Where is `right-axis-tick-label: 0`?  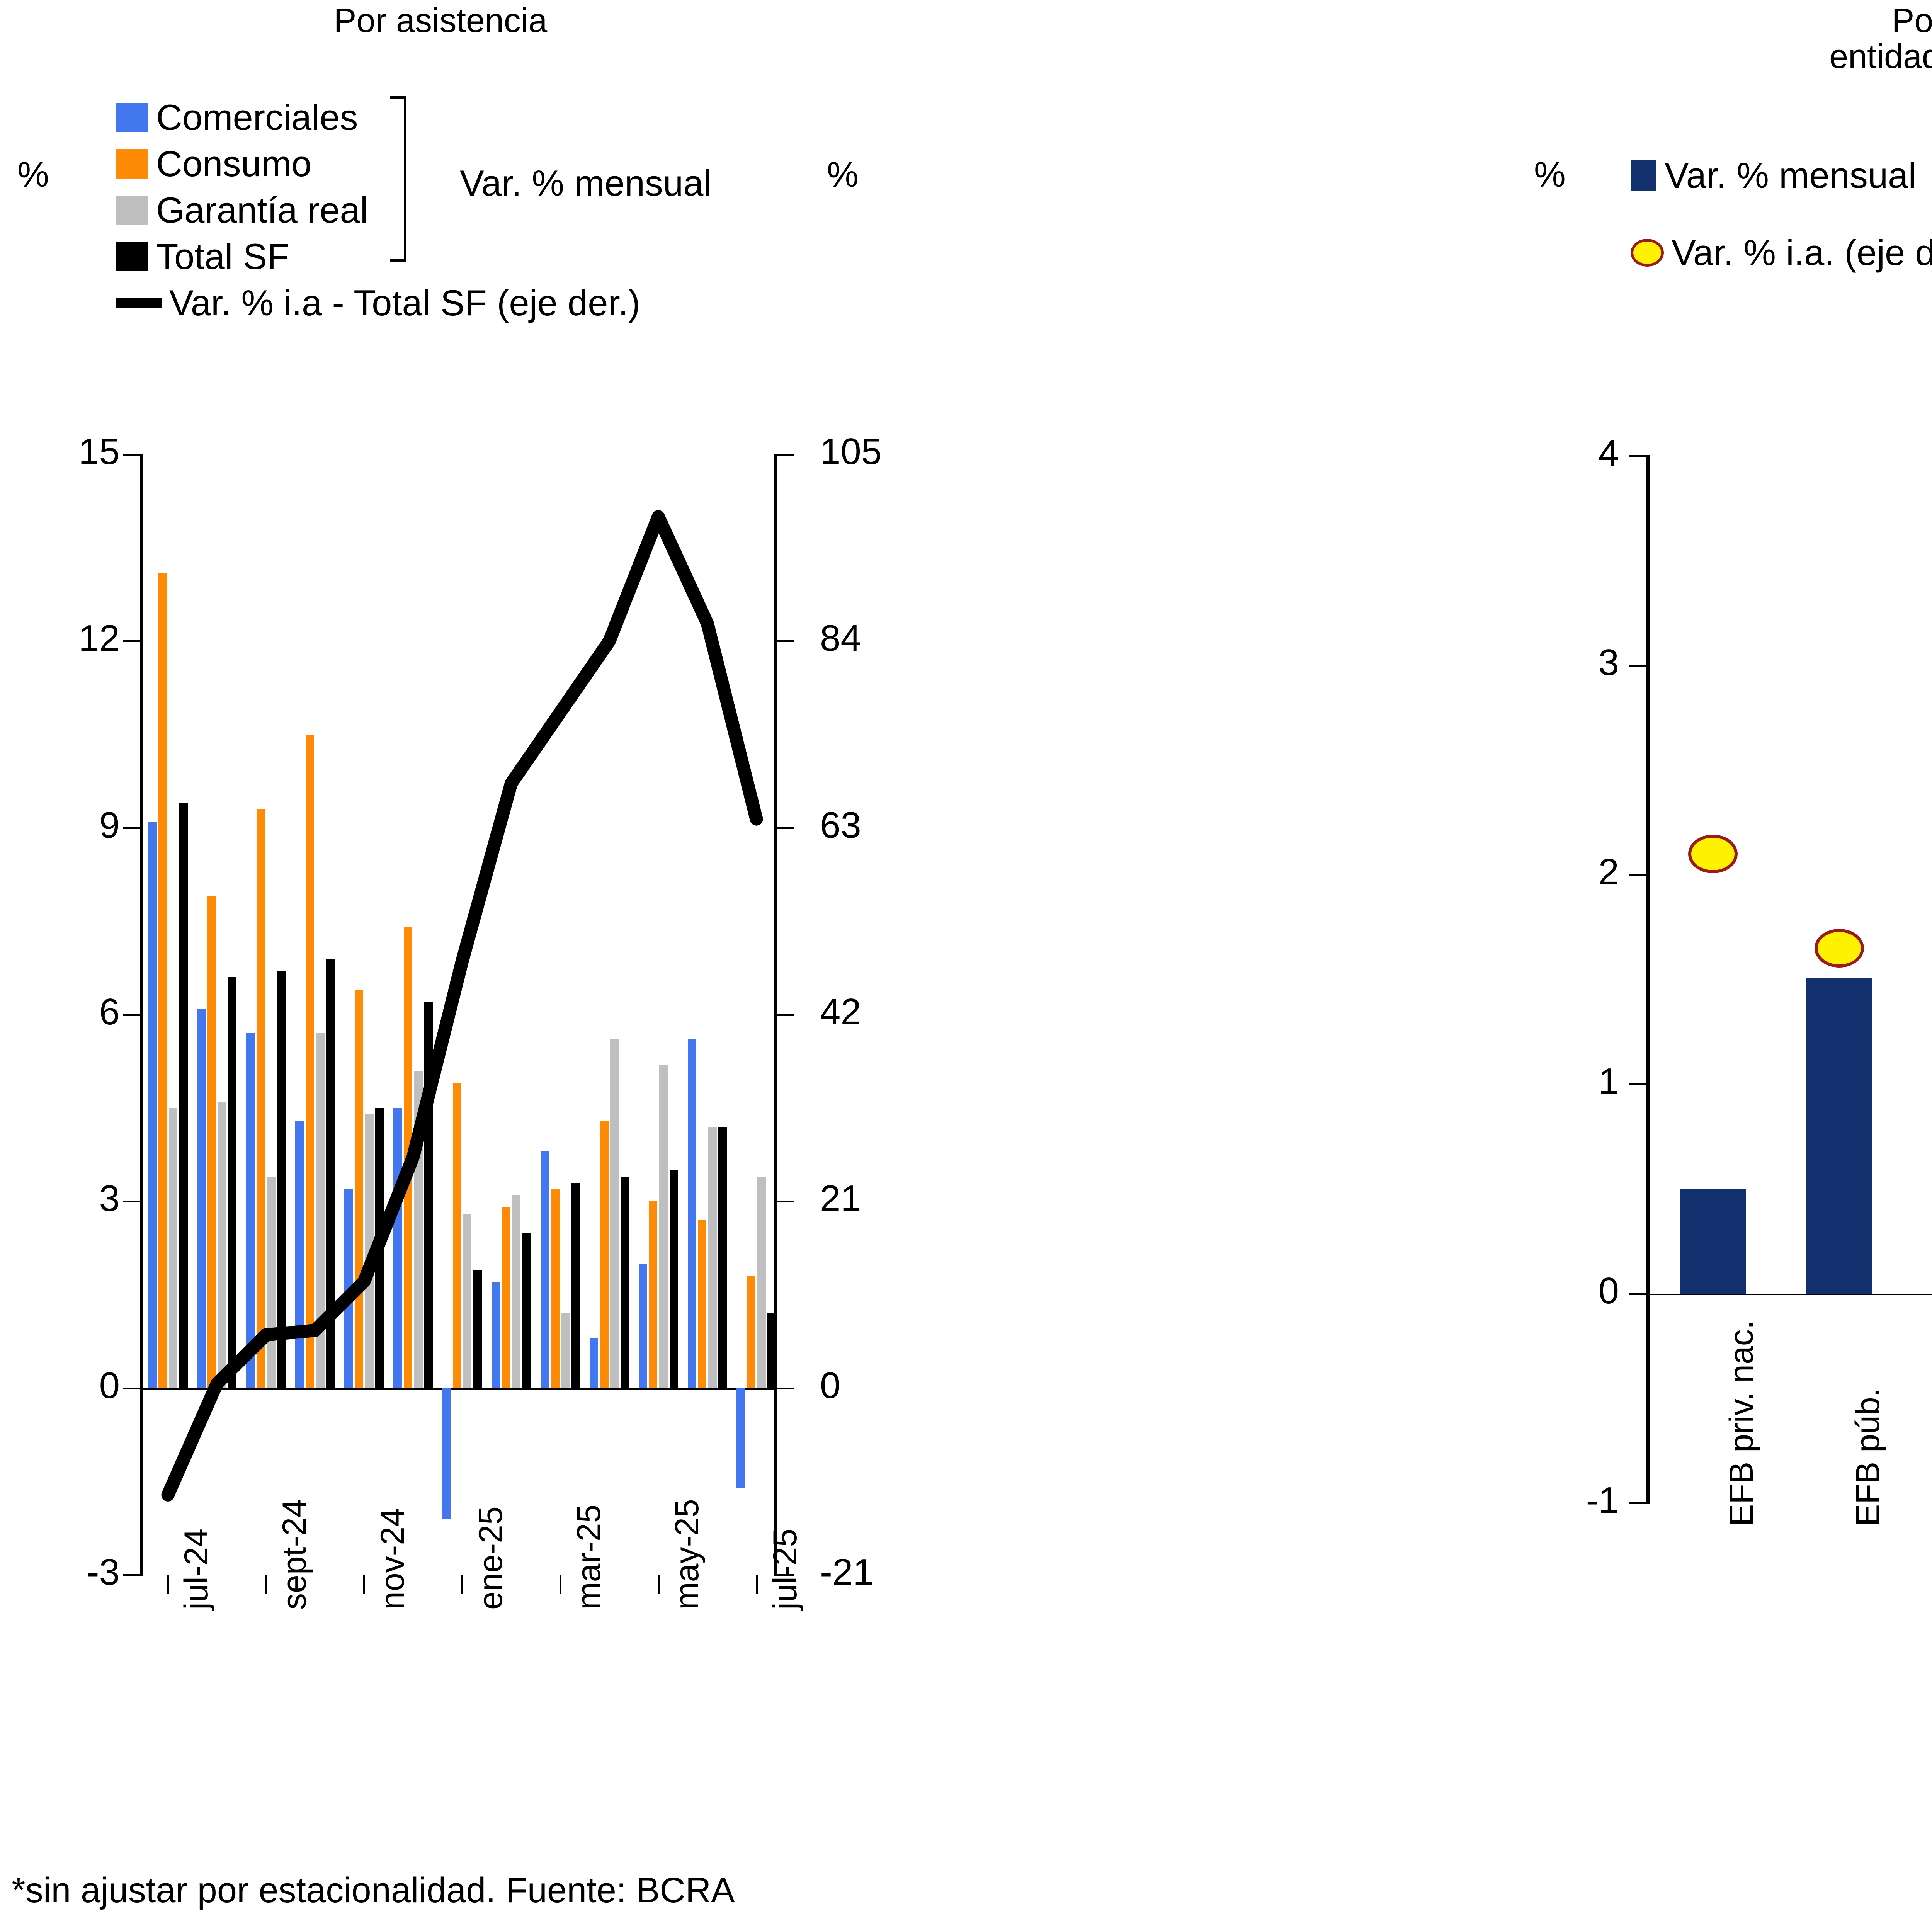
right-axis-tick-label: 0 is located at coordinates (1609, 1291).